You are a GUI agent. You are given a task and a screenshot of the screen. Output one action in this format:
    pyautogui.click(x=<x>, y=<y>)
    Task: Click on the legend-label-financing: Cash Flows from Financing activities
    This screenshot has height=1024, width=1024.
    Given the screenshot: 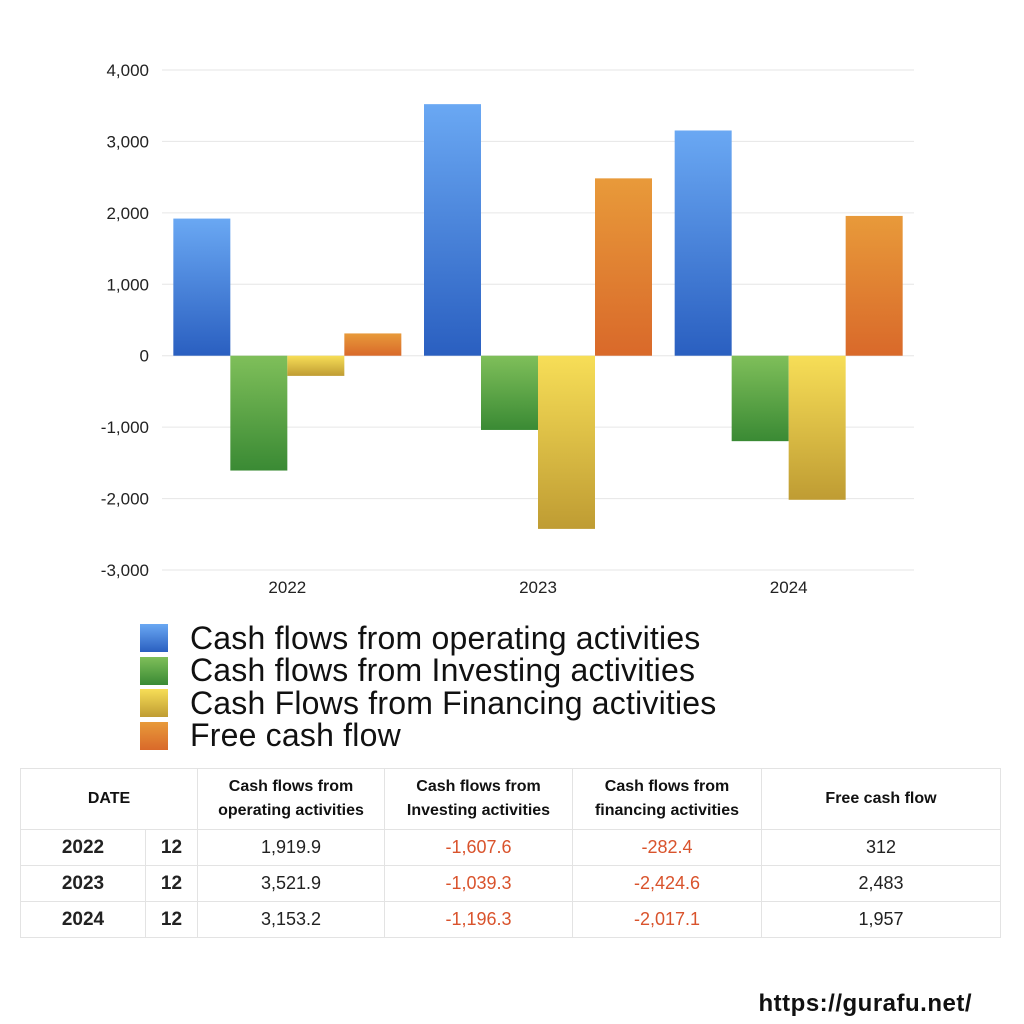 What is the action you would take?
    pyautogui.click(x=453, y=702)
    